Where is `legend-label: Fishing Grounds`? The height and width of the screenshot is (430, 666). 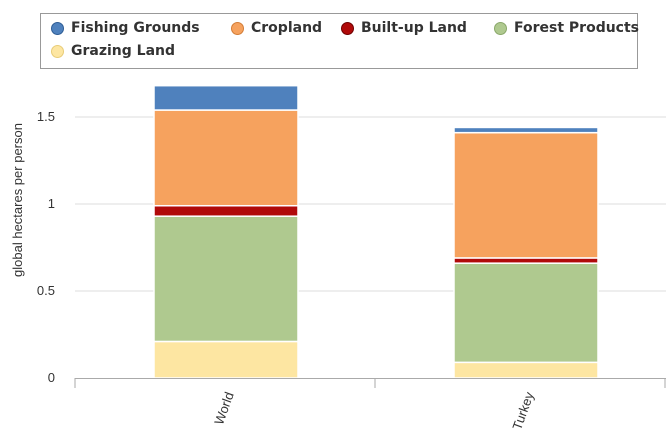
legend-label: Fishing Grounds is located at coordinates (135, 28).